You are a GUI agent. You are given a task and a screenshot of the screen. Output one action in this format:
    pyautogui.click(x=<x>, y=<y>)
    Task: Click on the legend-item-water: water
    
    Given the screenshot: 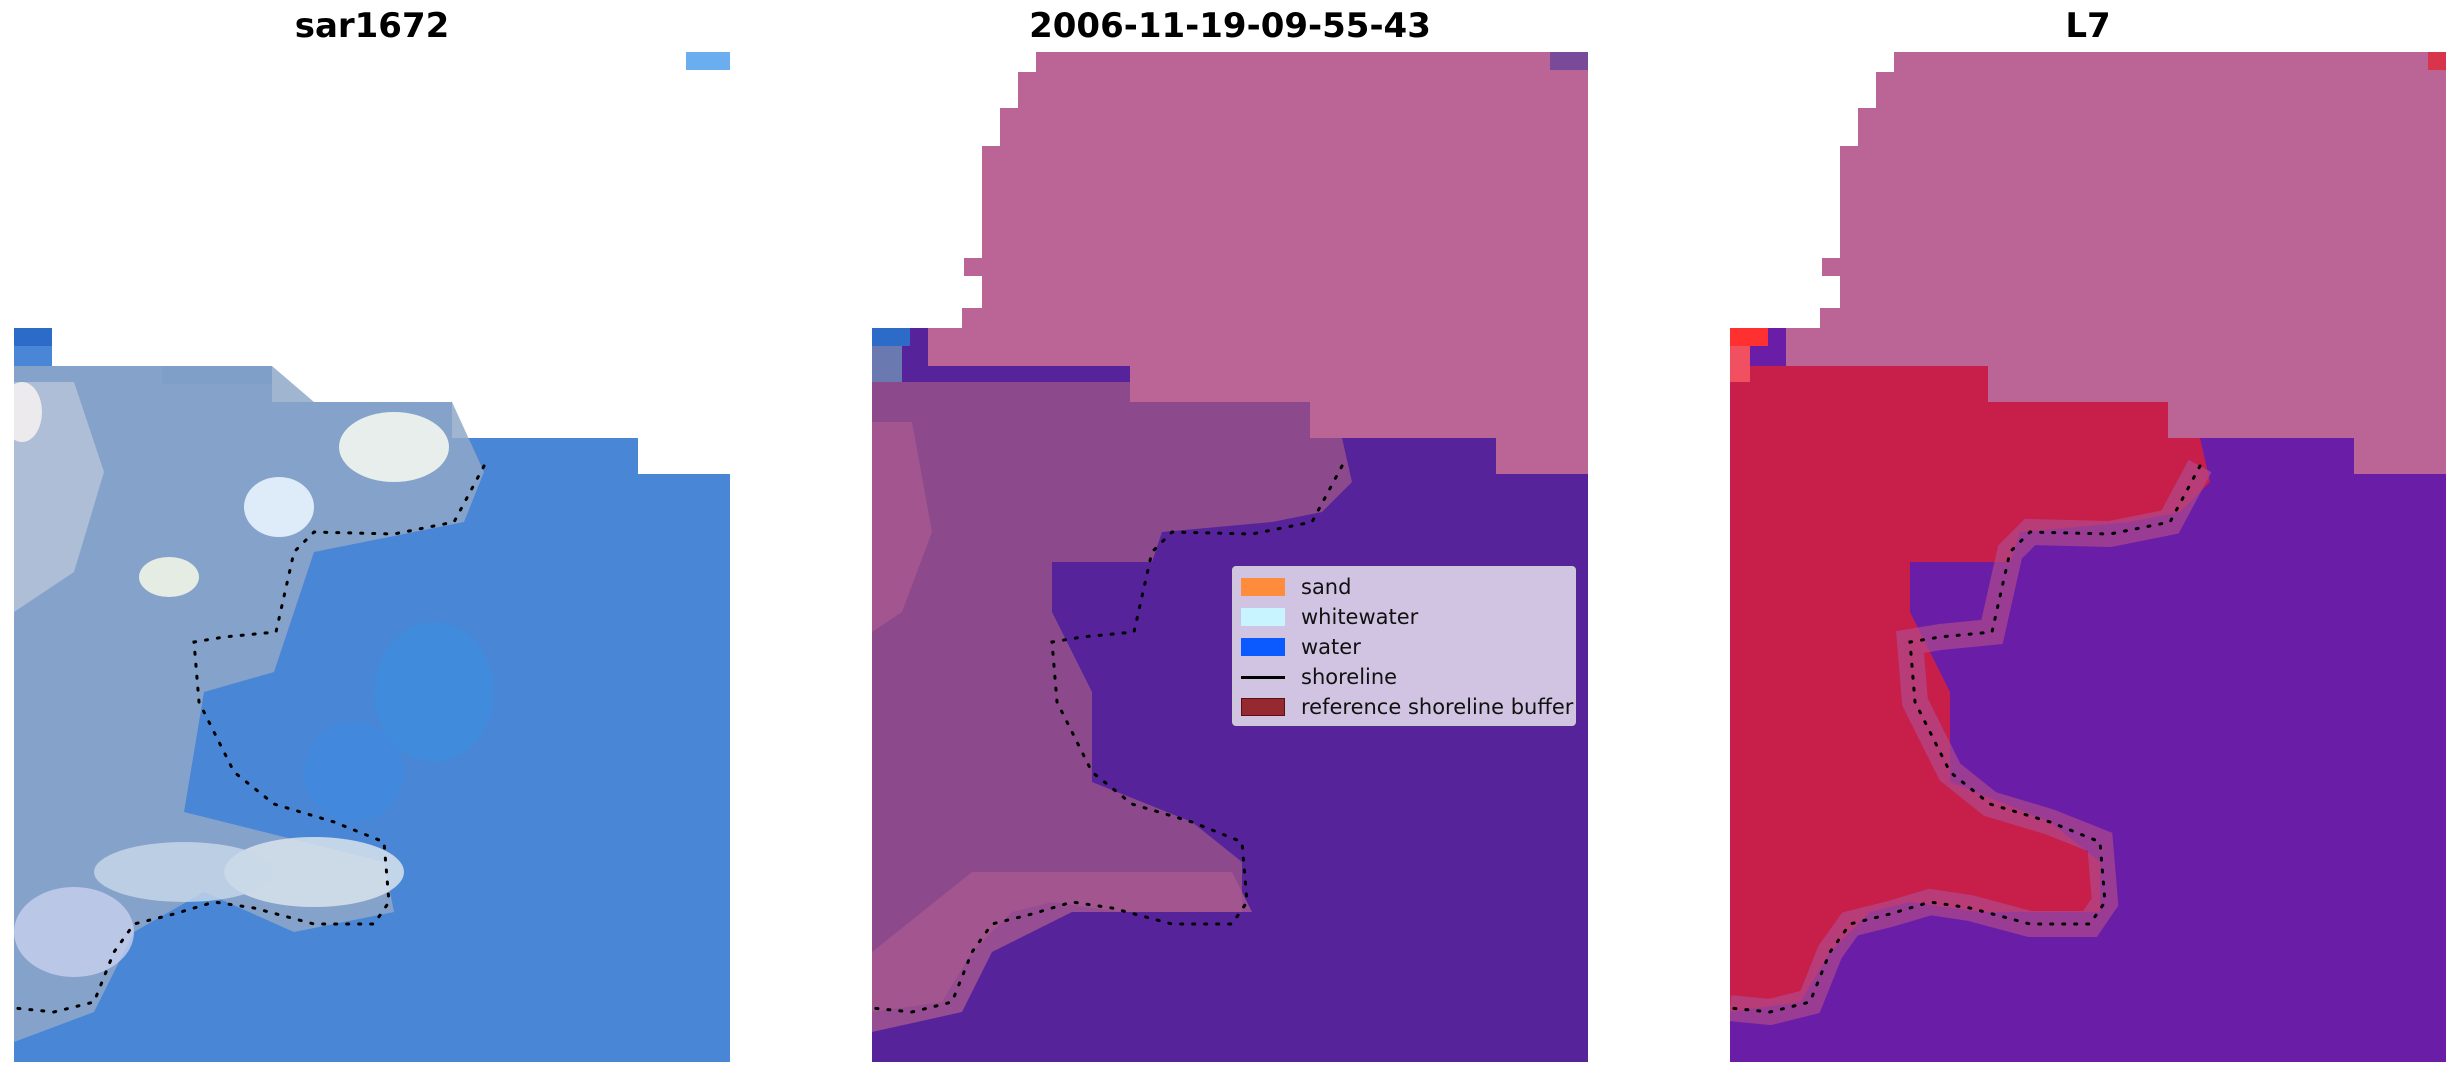 What is the action you would take?
    pyautogui.click(x=1301, y=647)
    